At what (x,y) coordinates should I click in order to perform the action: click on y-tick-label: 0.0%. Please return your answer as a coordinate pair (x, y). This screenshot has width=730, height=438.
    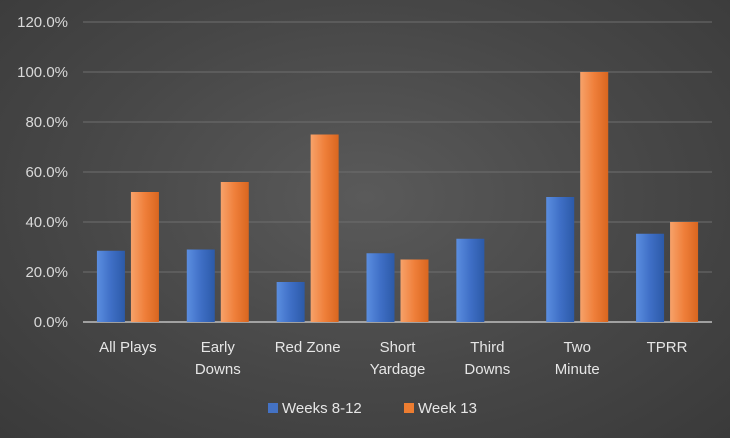
    Looking at the image, I should click on (51, 322).